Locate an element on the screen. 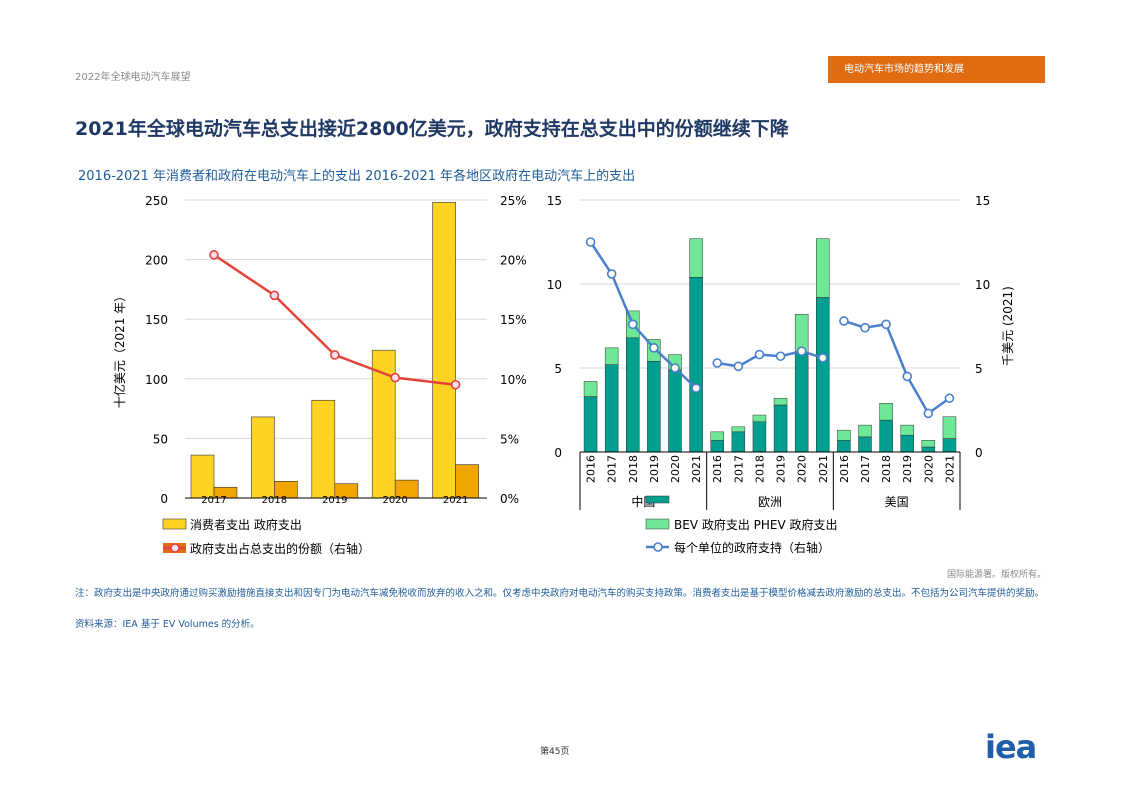 The width and height of the screenshot is (1122, 794). y2-tick-label: 20% is located at coordinates (513, 261).